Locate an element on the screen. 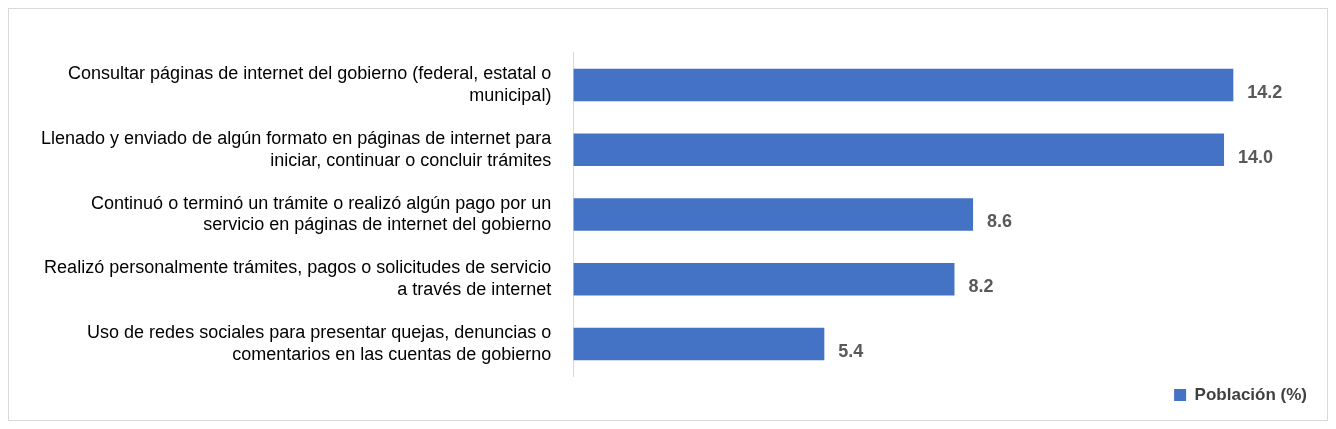 Image resolution: width=1336 pixels, height=429 pixels. y-tick-label: Realizó personalmente trámites, pagos o solicitudes de servicio a través de internet is located at coordinates (298, 278).